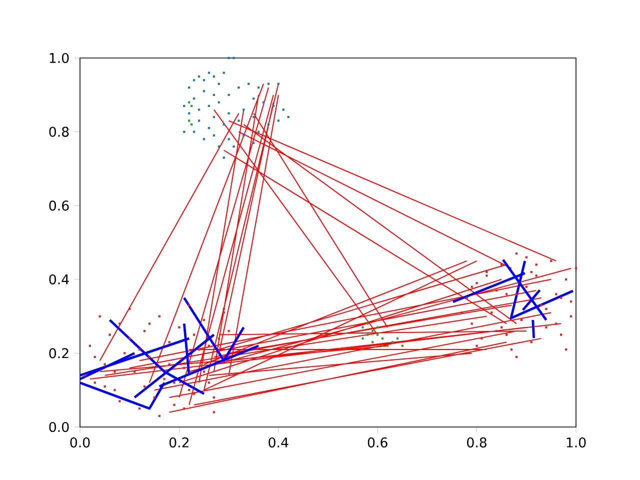  I want to click on y-tick-label: 0.2, so click(58, 353).